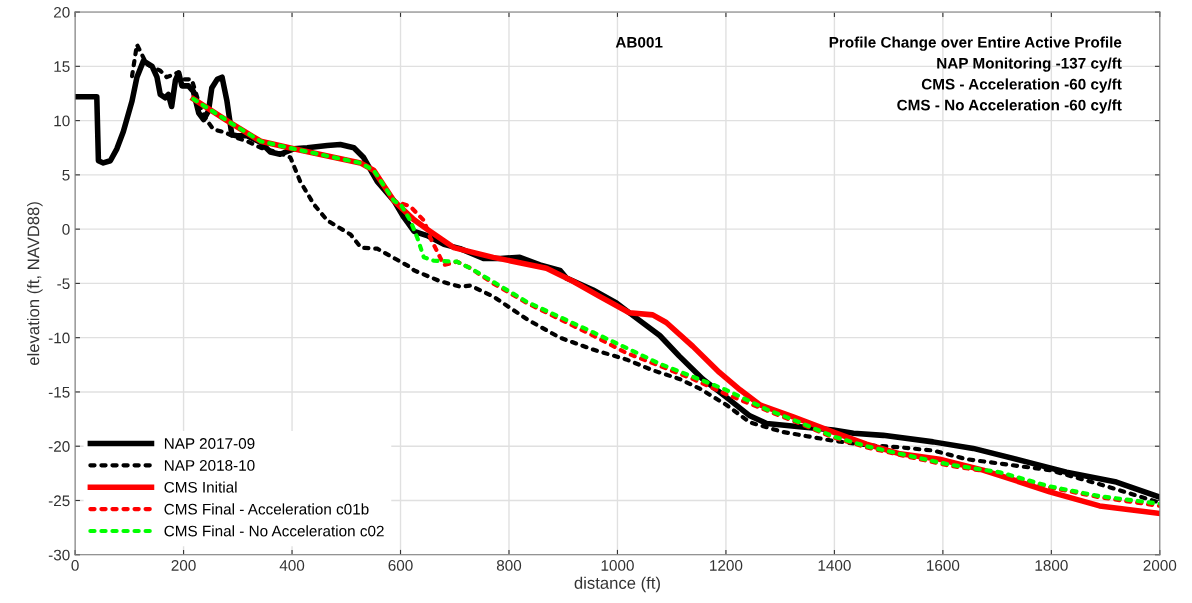 Image resolution: width=1192 pixels, height=603 pixels. What do you see at coordinates (63, 284) in the screenshot?
I see `y-tick-label: -5` at bounding box center [63, 284].